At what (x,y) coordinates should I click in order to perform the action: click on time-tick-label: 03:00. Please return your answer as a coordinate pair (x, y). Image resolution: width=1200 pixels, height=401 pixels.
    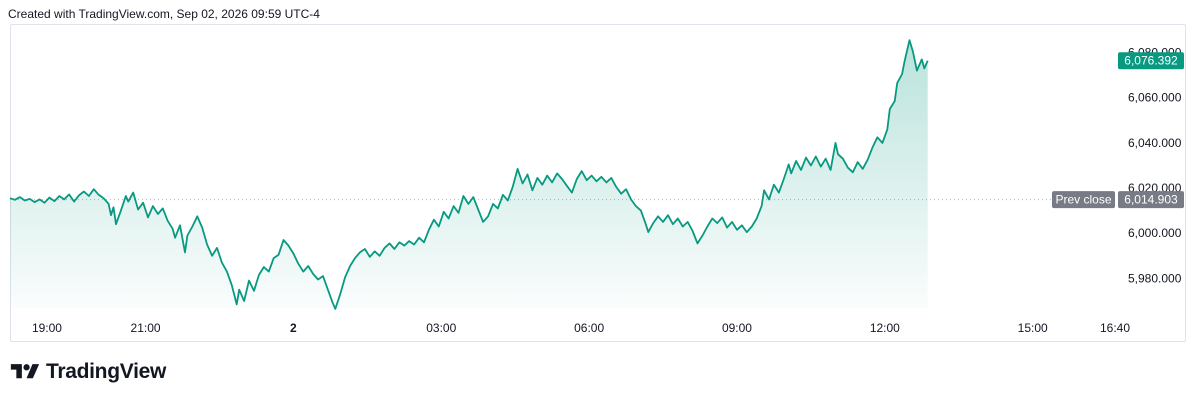
    Looking at the image, I should click on (441, 328).